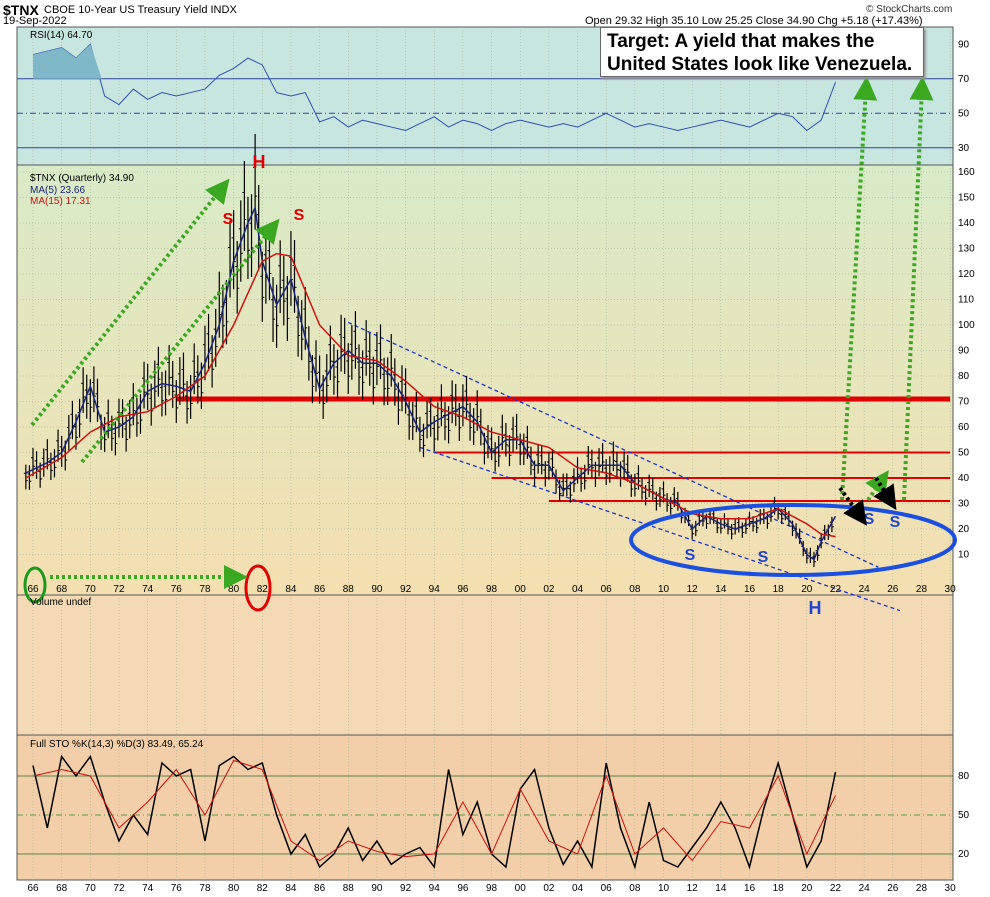 The width and height of the screenshot is (990, 897). Describe the element at coordinates (91, 888) in the screenshot. I see `x-tick-label-sto: 70` at that location.